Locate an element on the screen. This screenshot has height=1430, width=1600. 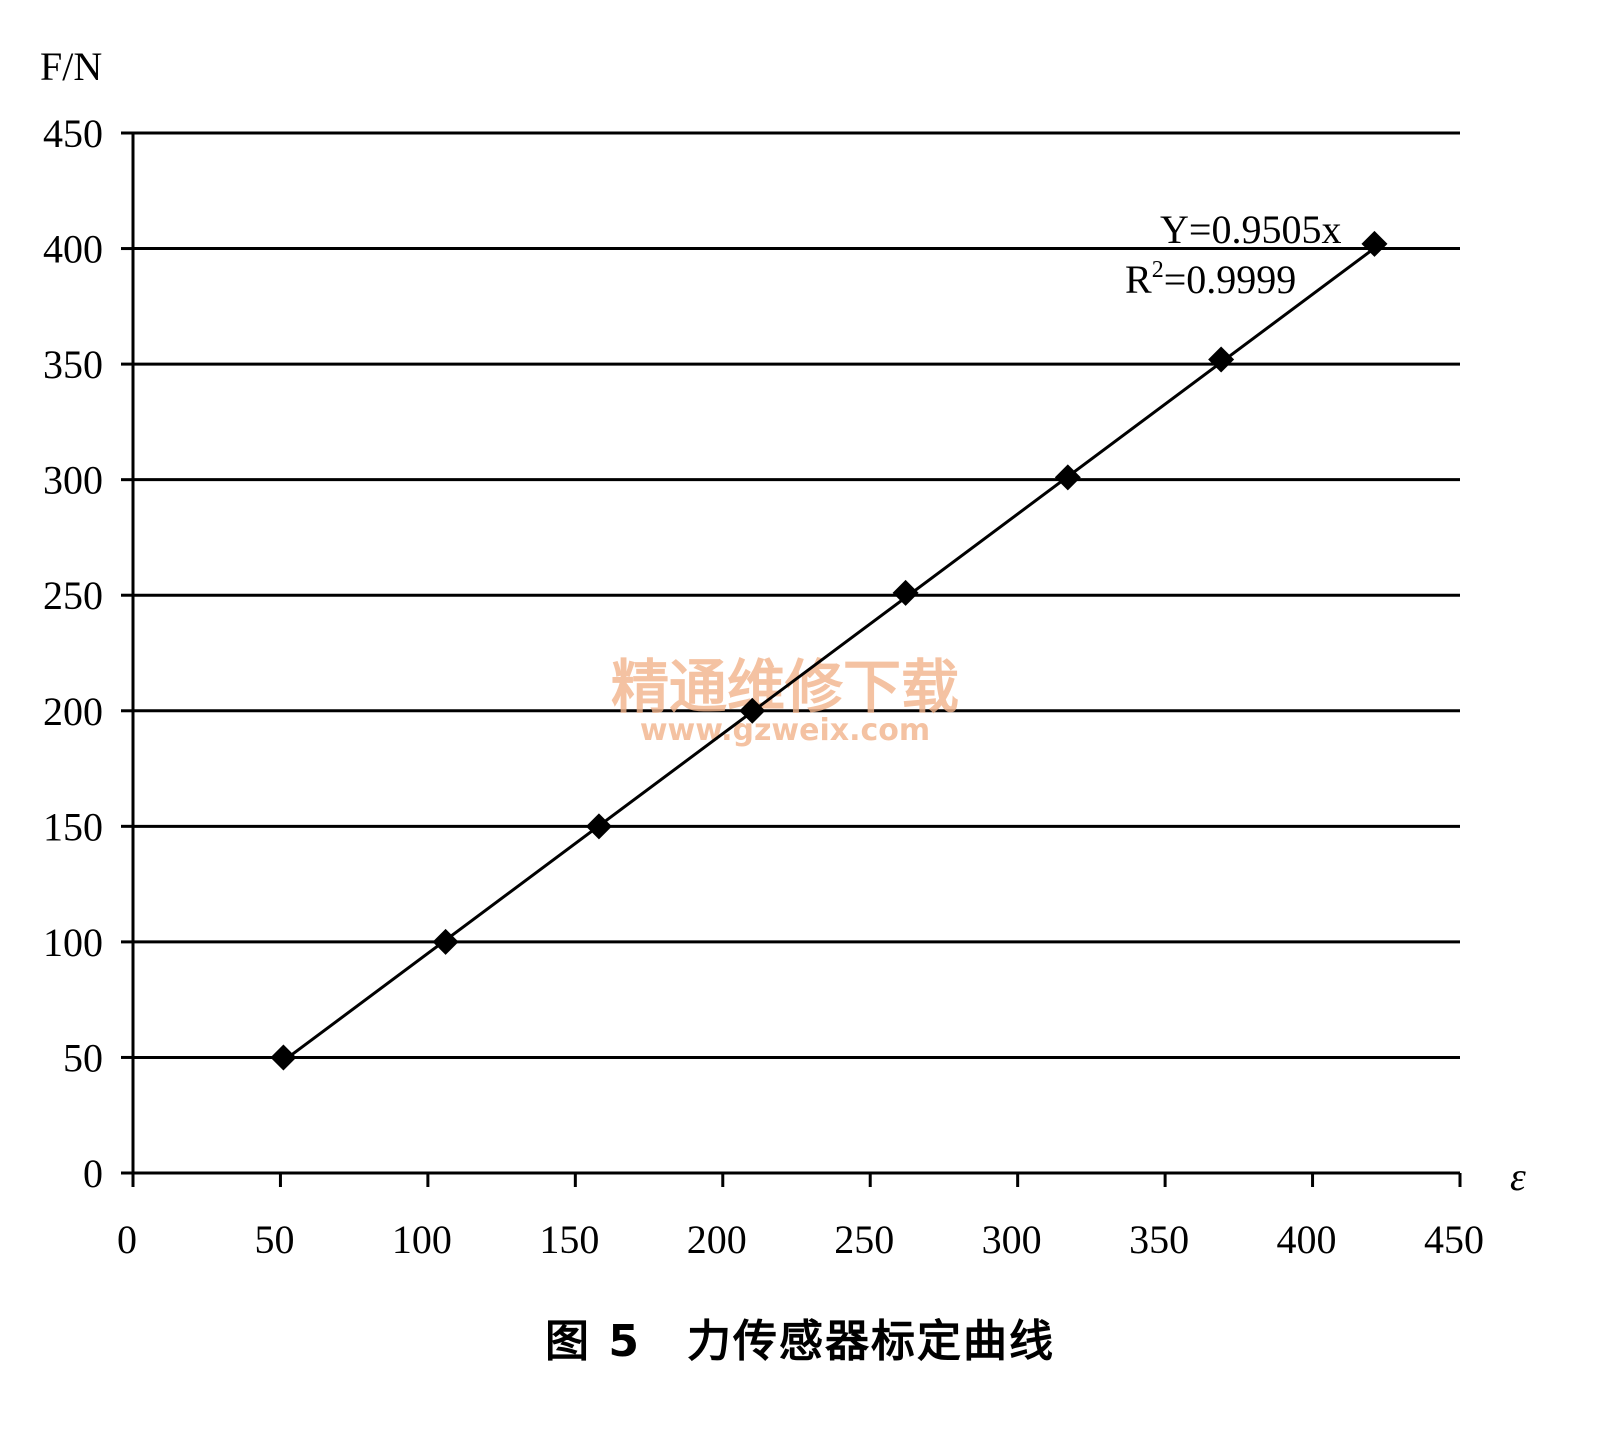
y-axis-ticks: 0 50 100 150 200 250 300 350 400 450 is located at coordinates (88, 653).